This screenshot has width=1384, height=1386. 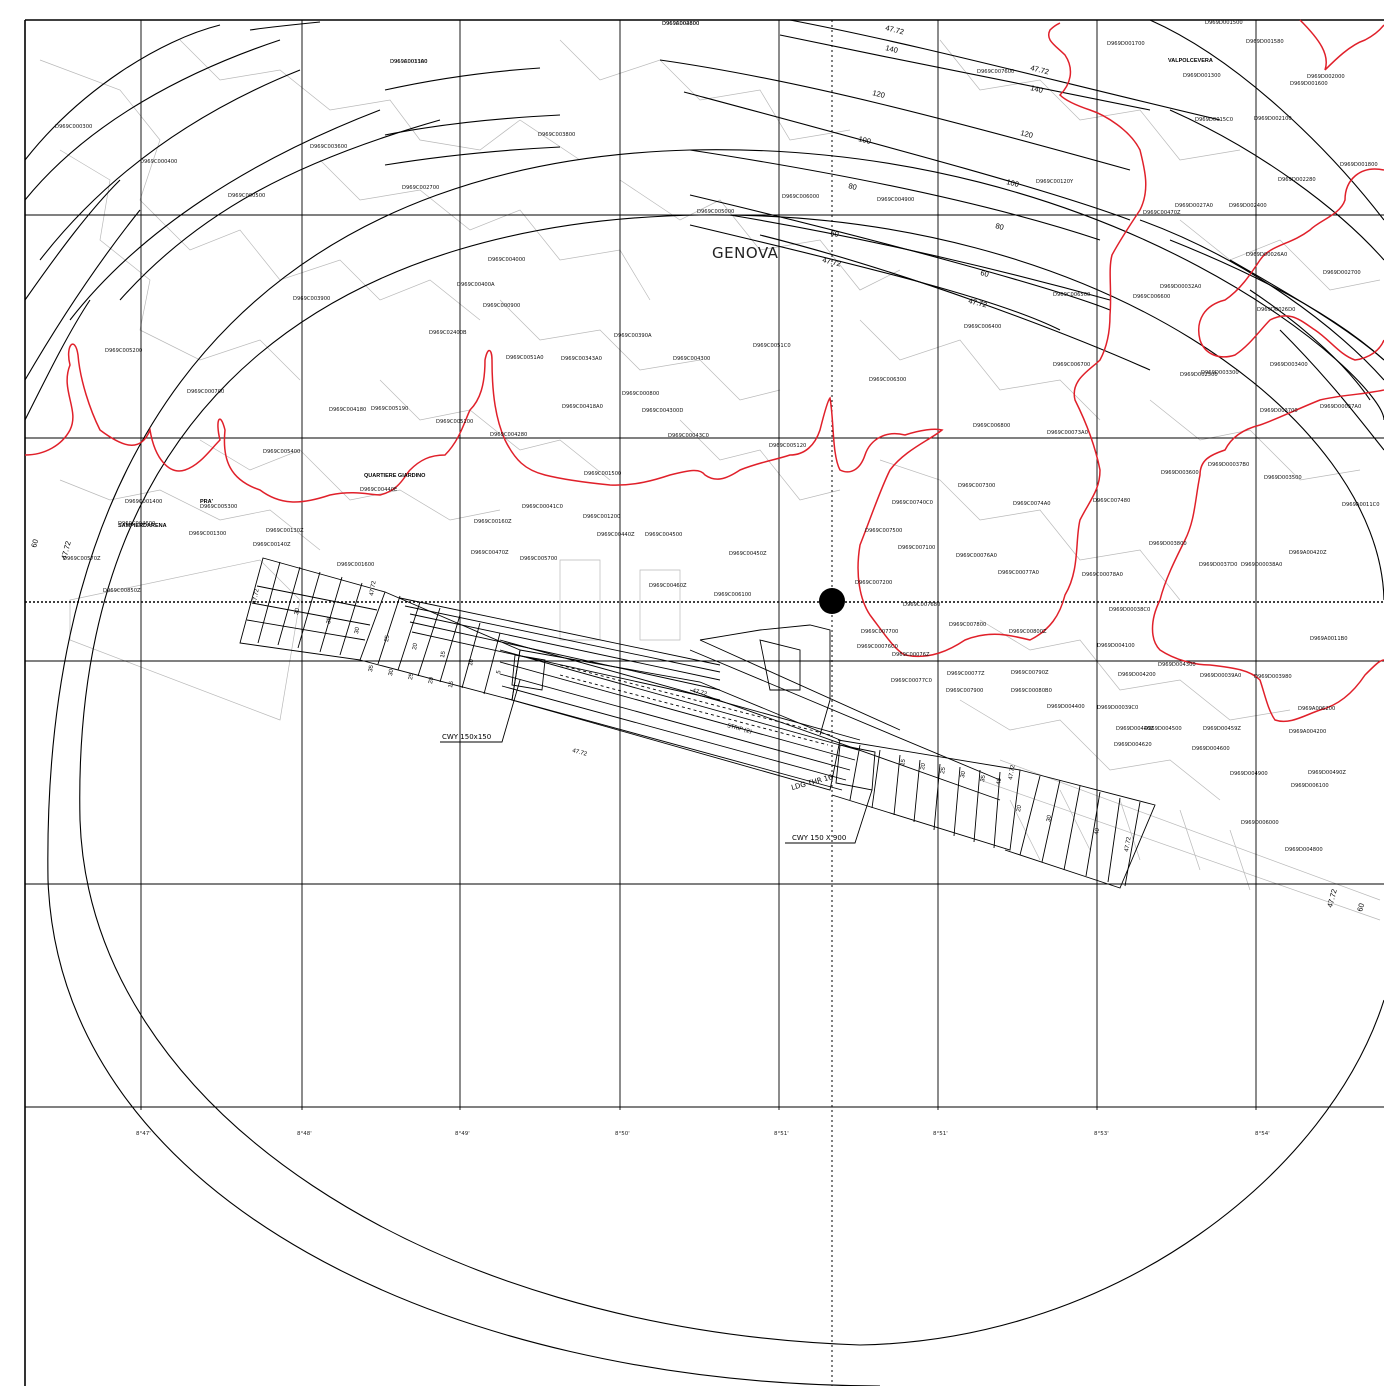 What do you see at coordinates (1071, 295) in the screenshot?
I see `parcel-code-label: D969C006500` at bounding box center [1071, 295].